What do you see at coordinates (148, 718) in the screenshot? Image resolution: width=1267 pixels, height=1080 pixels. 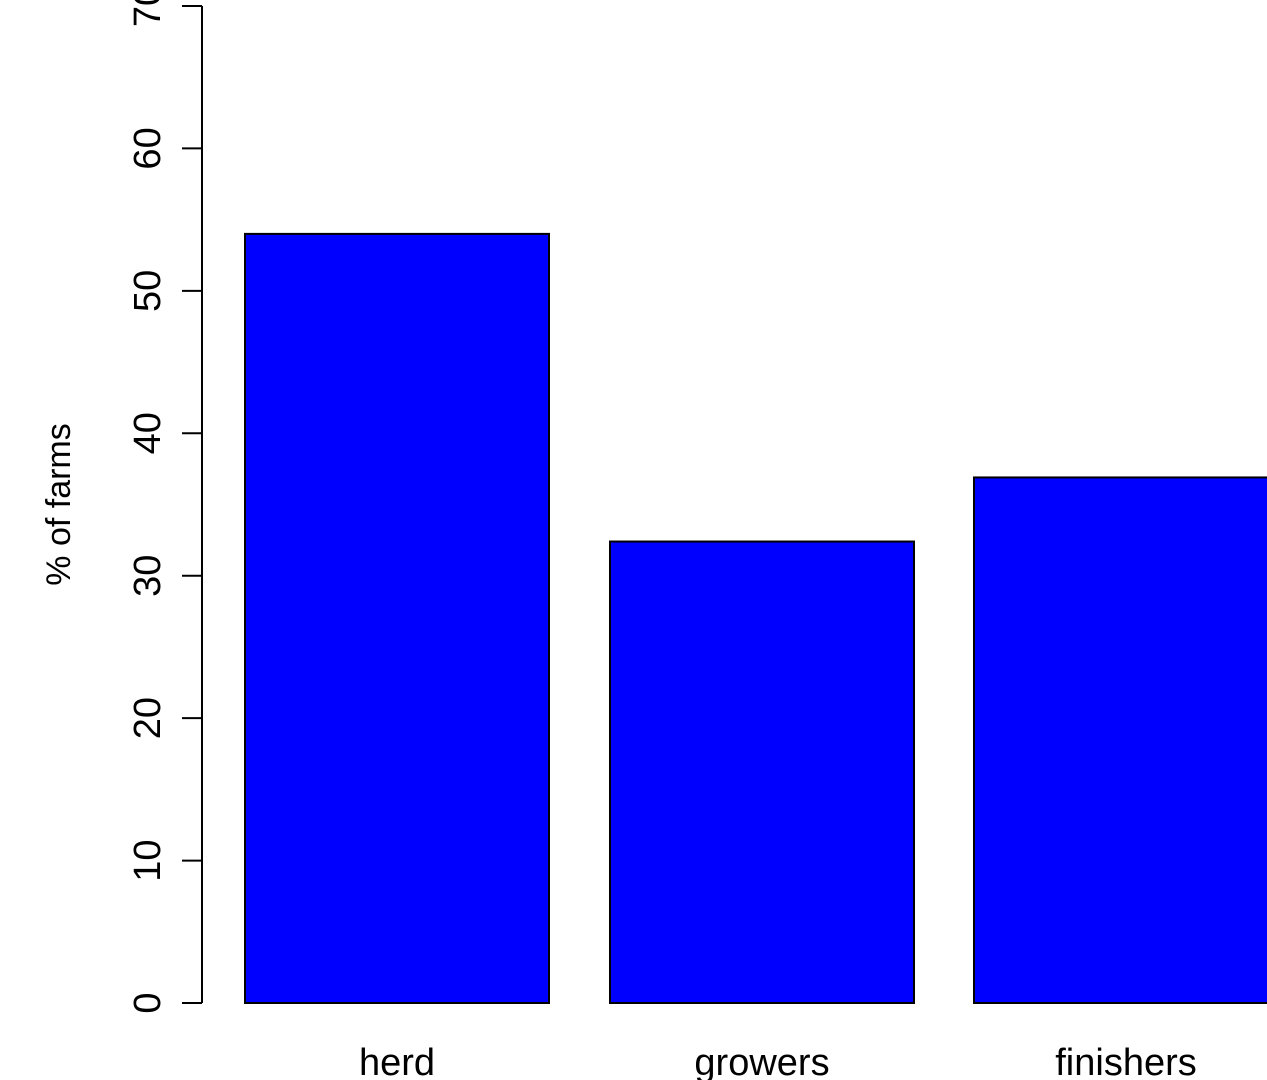 I see `y-tick-label: 20` at bounding box center [148, 718].